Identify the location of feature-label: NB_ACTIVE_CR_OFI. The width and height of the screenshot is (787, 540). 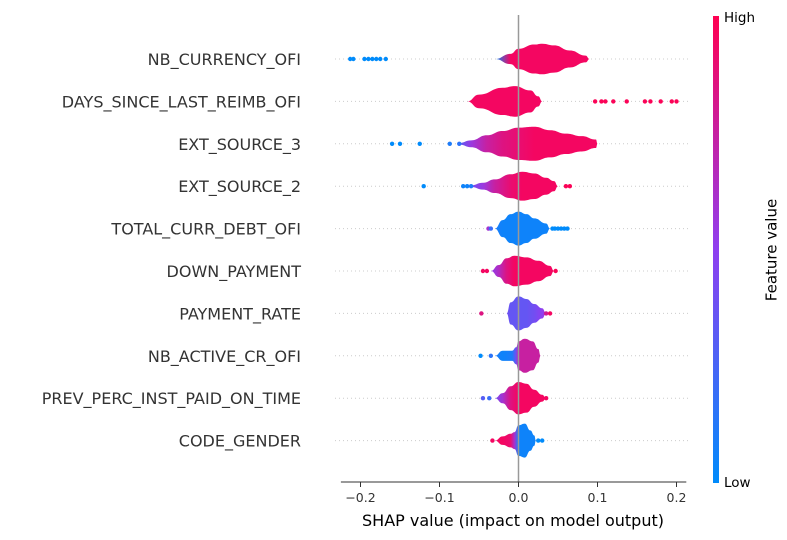
(224, 357).